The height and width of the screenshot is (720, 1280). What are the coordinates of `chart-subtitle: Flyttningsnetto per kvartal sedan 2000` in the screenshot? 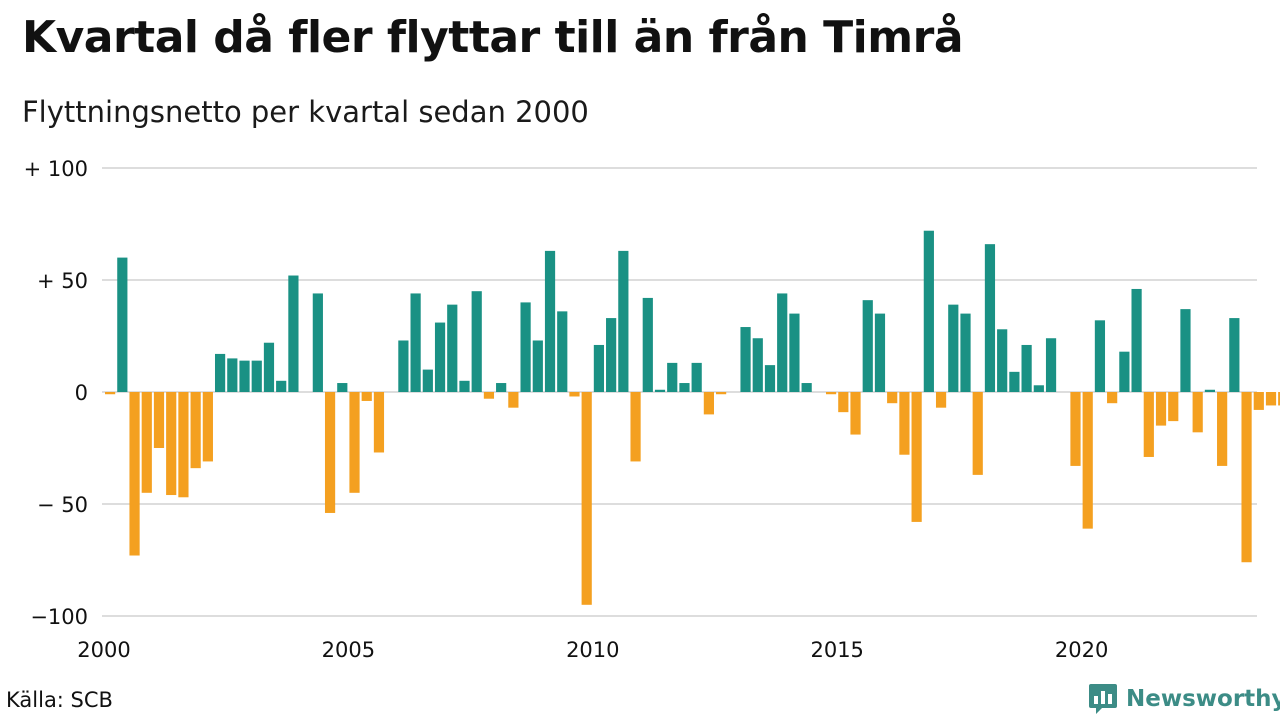 It's located at (305, 112).